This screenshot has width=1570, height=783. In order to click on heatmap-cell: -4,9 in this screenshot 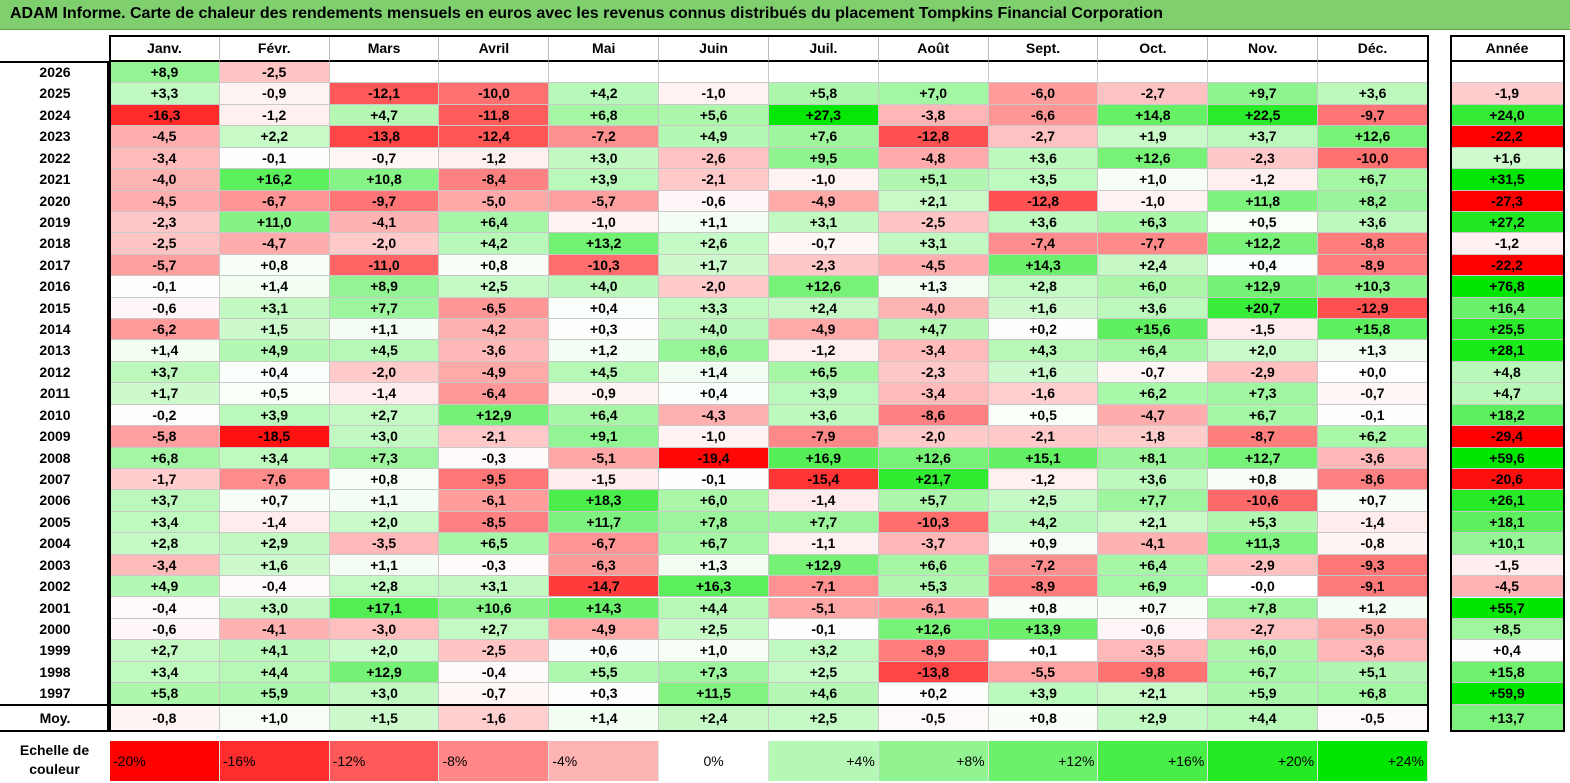, I will do `click(494, 372)`.